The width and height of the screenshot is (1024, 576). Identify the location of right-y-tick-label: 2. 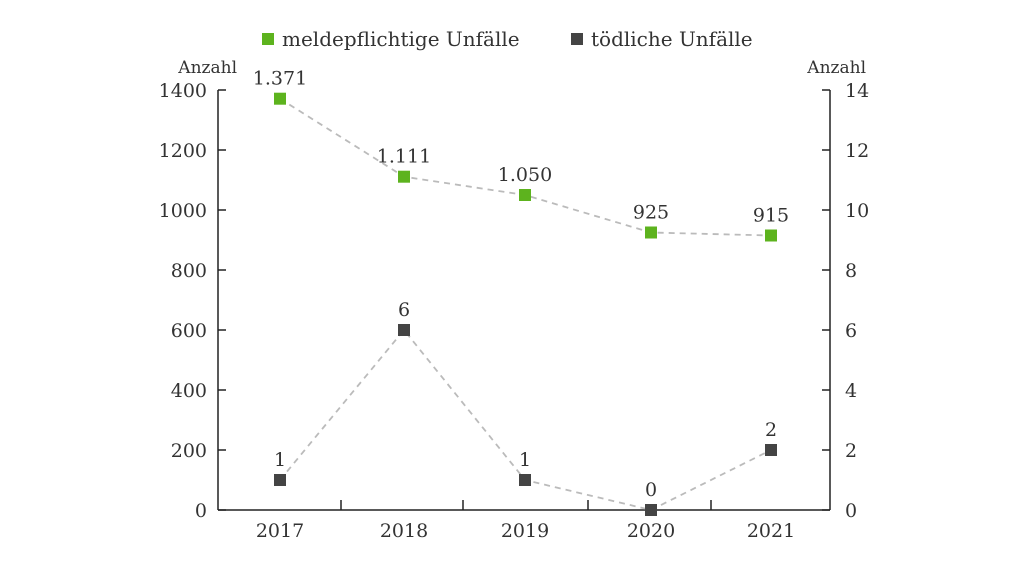
(851, 451).